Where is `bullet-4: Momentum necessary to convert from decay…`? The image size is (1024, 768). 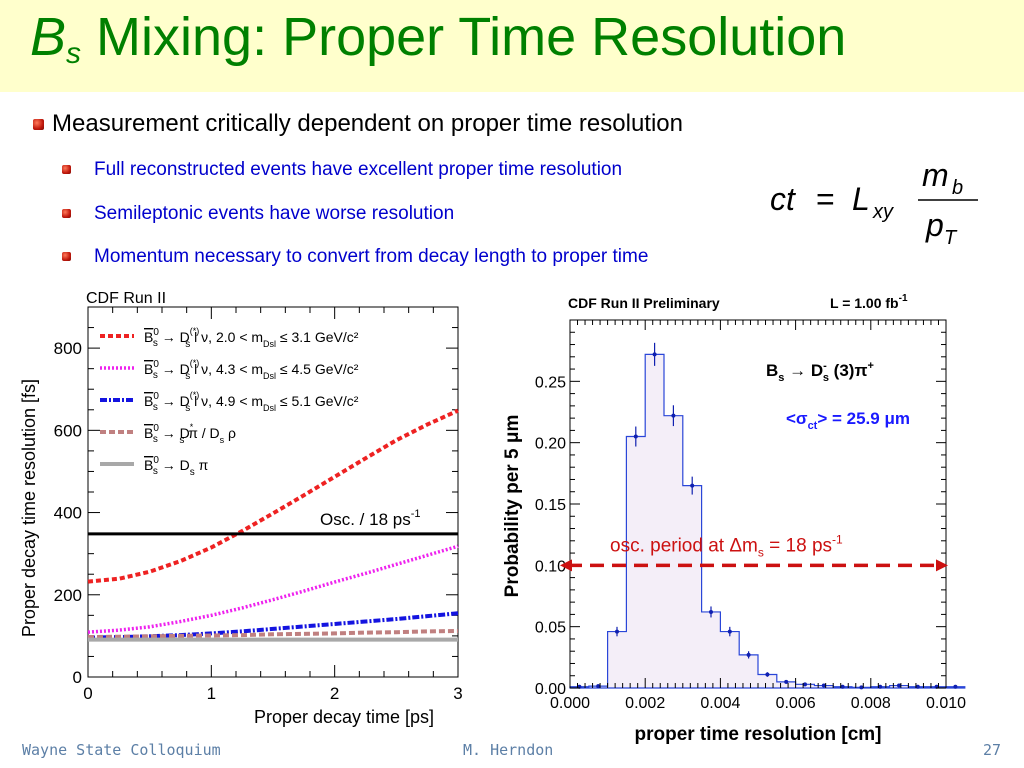 bullet-4: Momentum necessary to convert from decay… is located at coordinates (355, 257).